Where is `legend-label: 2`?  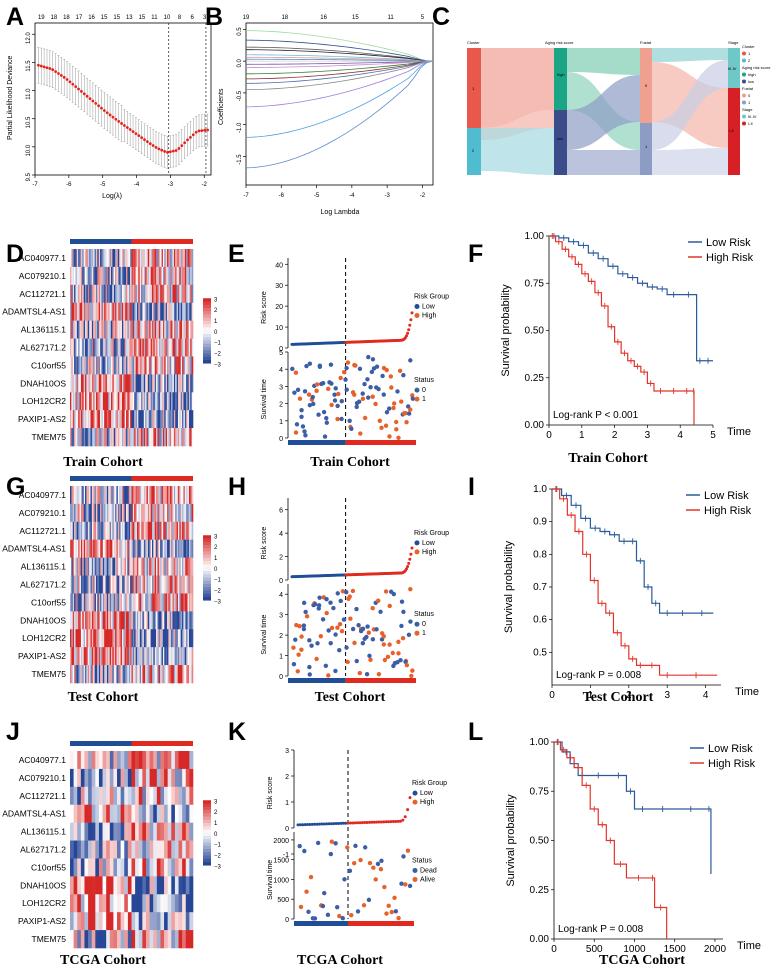
legend-label: 2 is located at coordinates (749, 60).